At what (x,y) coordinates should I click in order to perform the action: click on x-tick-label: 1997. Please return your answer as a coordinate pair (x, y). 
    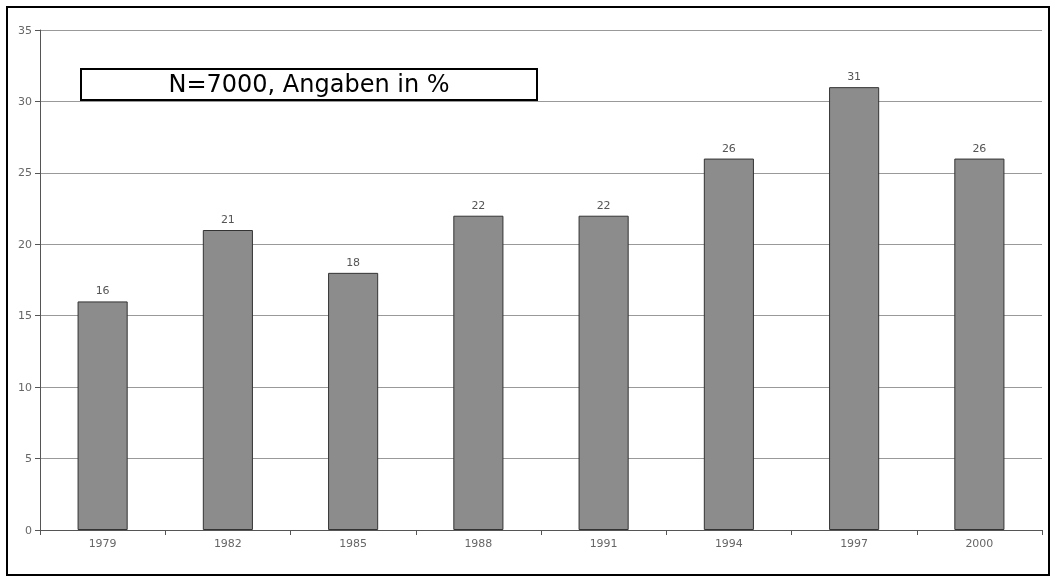
    Looking at the image, I should click on (854, 543).